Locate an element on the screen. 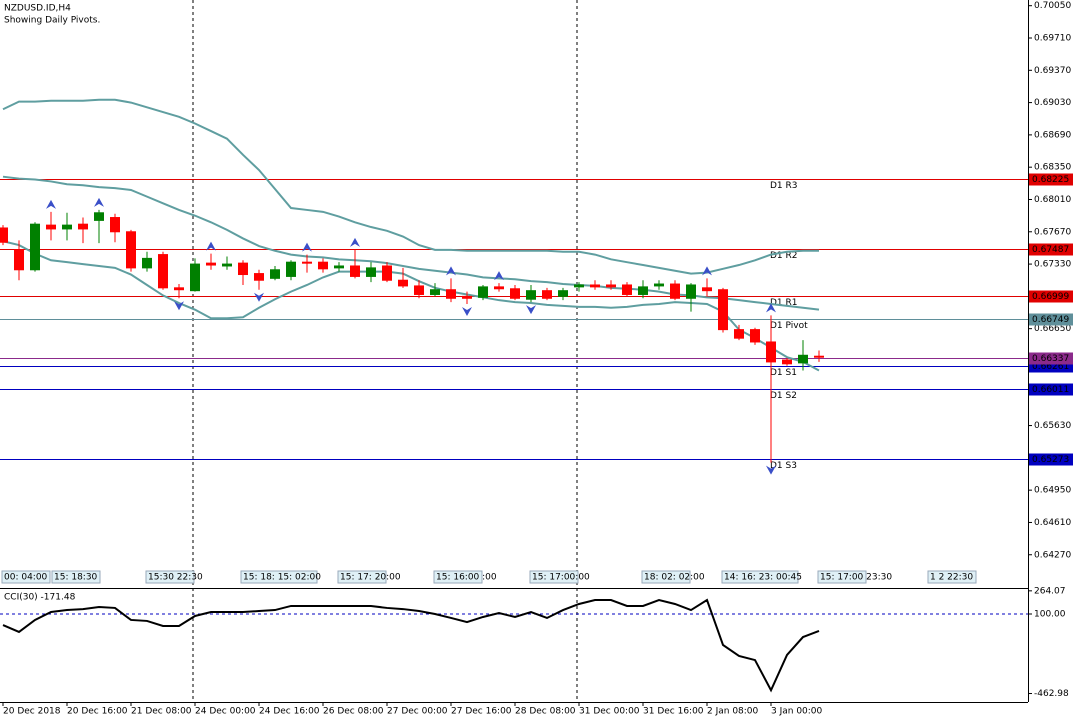 The image size is (1080, 720). pivot-label: D1 S2 is located at coordinates (783, 396).